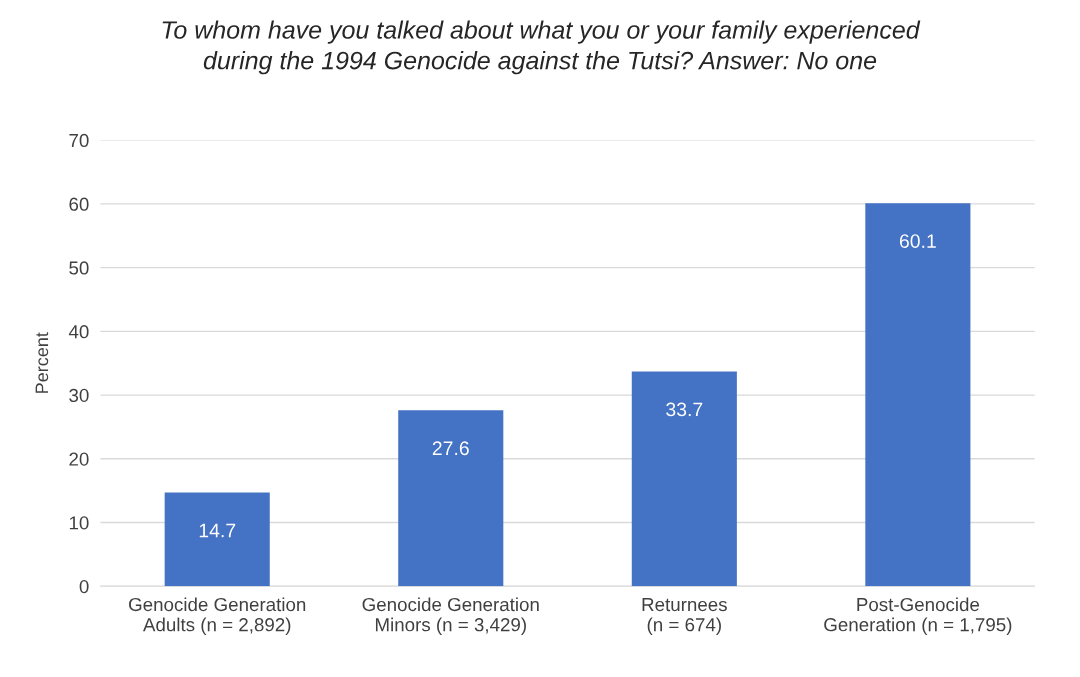 The height and width of the screenshot is (677, 1080). What do you see at coordinates (217, 616) in the screenshot?
I see `x-tick-label: Genocide Generation Adults (n = 2,892)` at bounding box center [217, 616].